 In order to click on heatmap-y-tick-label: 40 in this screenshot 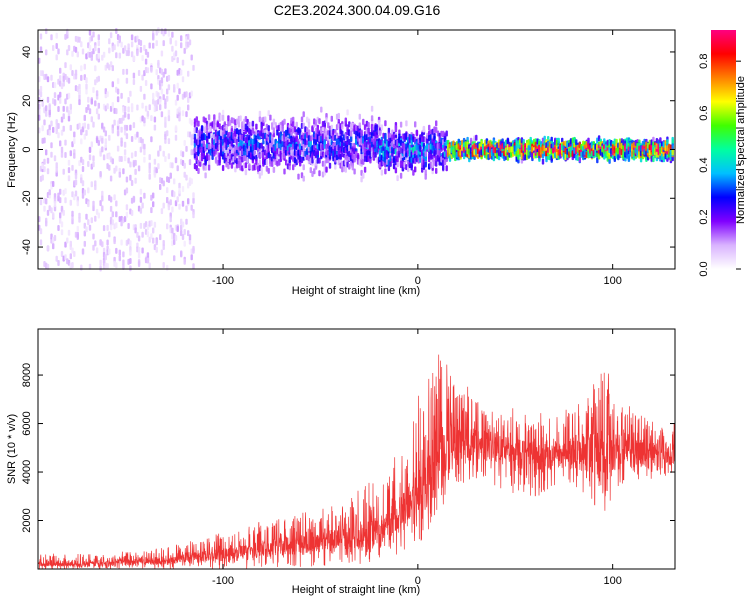, I will do `click(27, 52)`.